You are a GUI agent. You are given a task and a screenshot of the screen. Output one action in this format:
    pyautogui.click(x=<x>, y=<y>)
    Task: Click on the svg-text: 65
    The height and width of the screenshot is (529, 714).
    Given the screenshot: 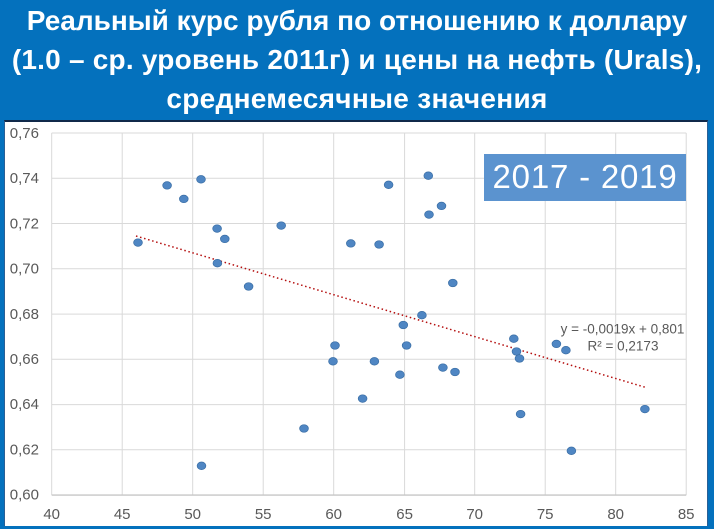 What is the action you would take?
    pyautogui.click(x=404, y=514)
    